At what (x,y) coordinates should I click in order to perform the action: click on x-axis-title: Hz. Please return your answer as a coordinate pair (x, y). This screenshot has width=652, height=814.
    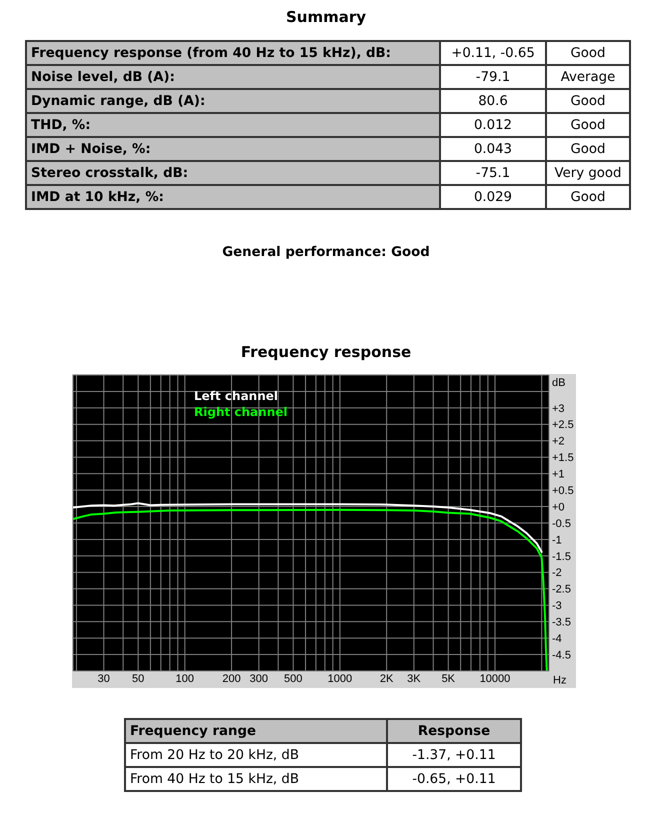
    Looking at the image, I should click on (559, 680).